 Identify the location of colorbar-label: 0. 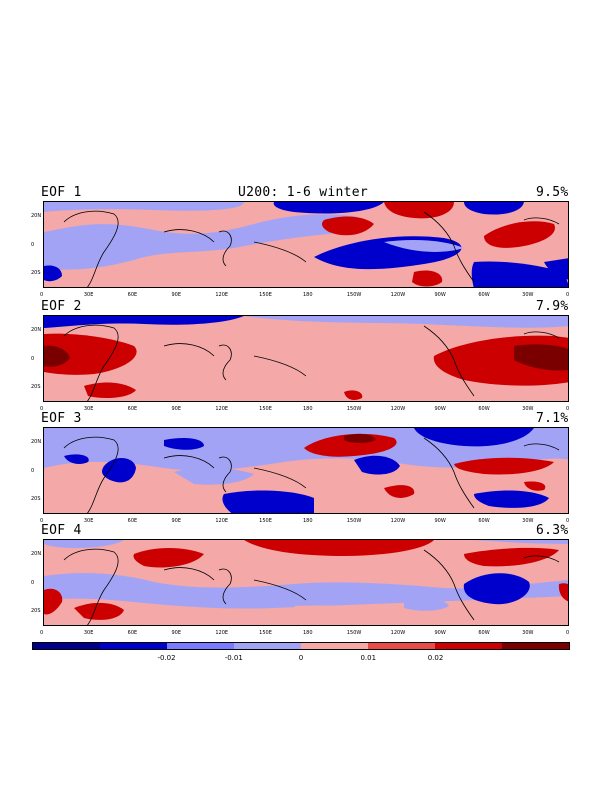
(301, 658).